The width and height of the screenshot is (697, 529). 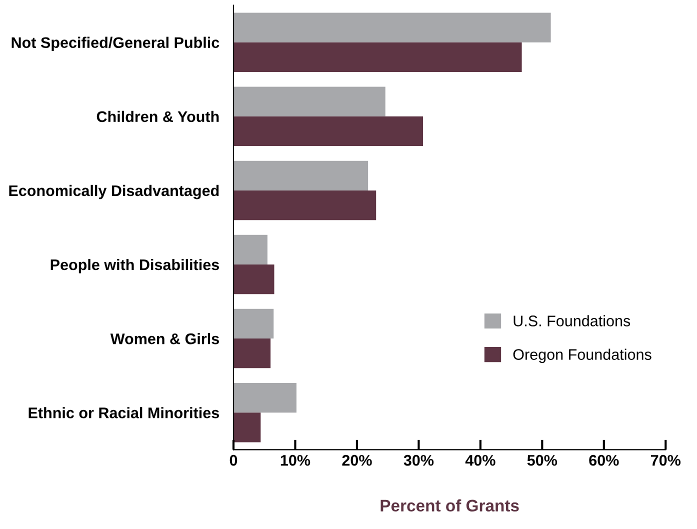 I want to click on y-tick-label: Not Specified/General Public, so click(x=116, y=44).